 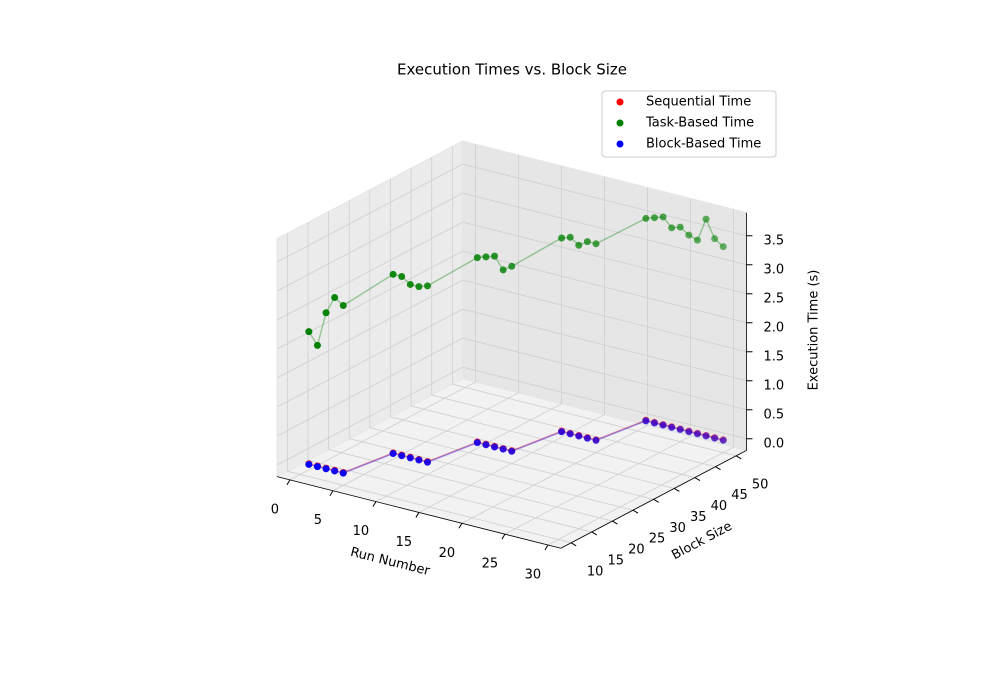 What do you see at coordinates (512, 70) in the screenshot?
I see `chart-title: Execution Times vs. Block Size` at bounding box center [512, 70].